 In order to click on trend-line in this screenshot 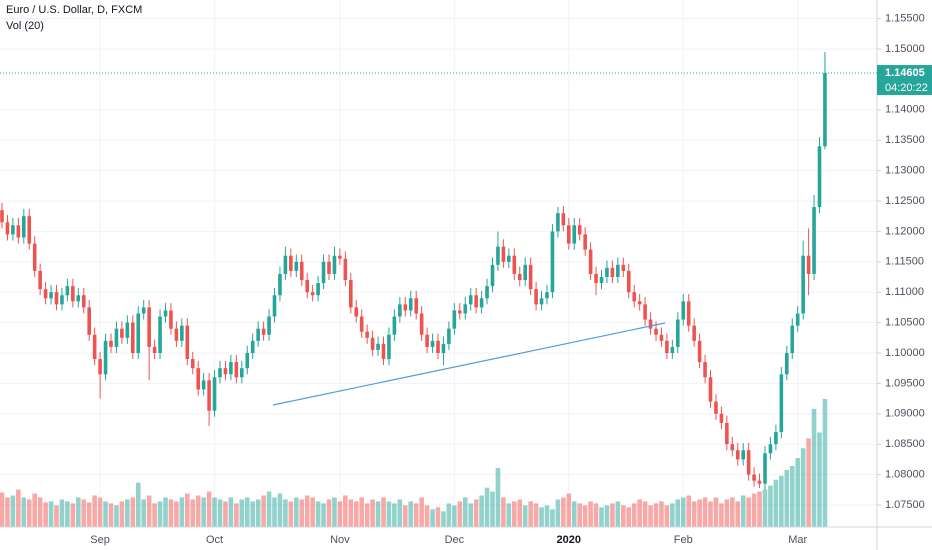, I will do `click(469, 364)`.